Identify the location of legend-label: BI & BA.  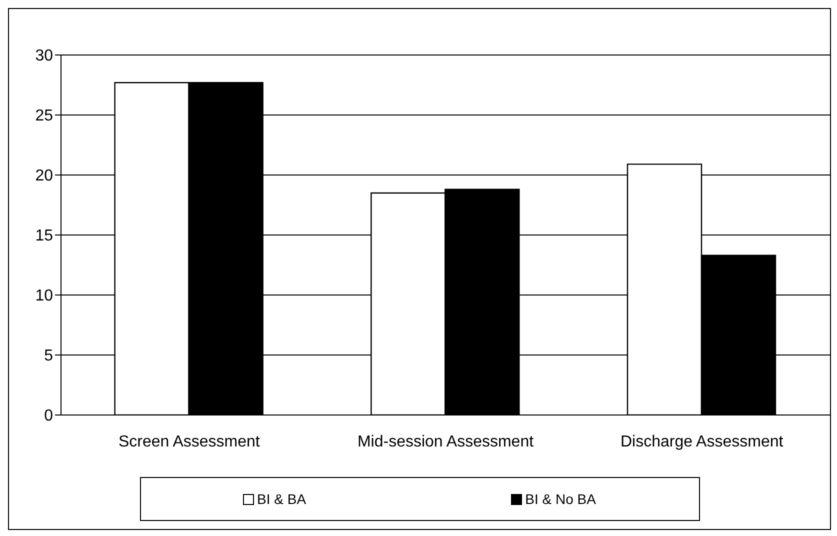
(281, 499).